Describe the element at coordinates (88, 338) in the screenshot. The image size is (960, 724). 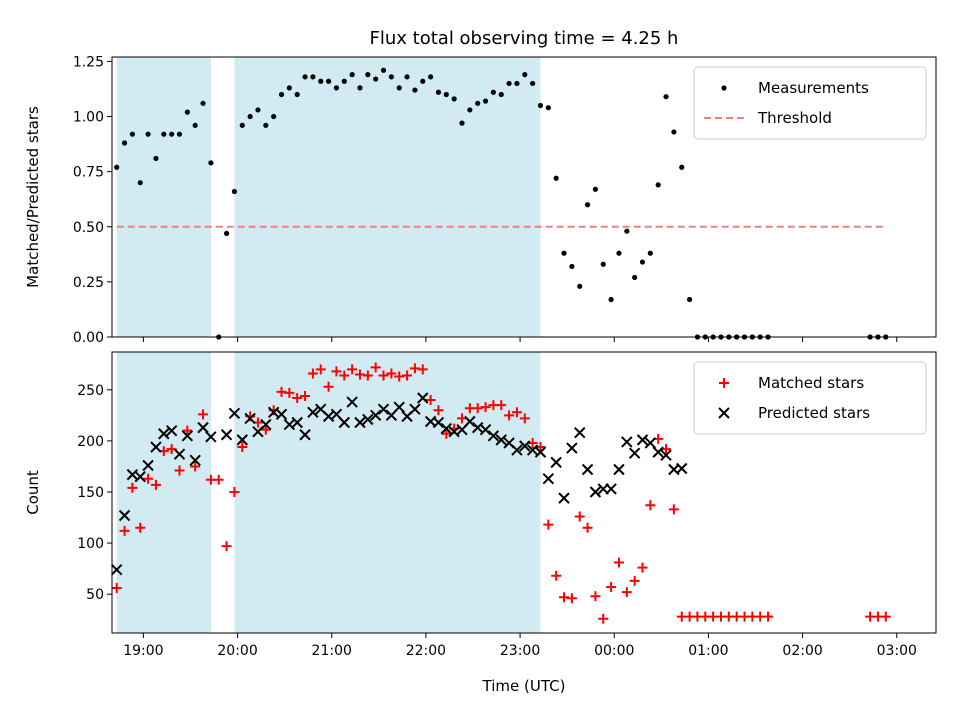
I see `y-tick-label: 0.00` at that location.